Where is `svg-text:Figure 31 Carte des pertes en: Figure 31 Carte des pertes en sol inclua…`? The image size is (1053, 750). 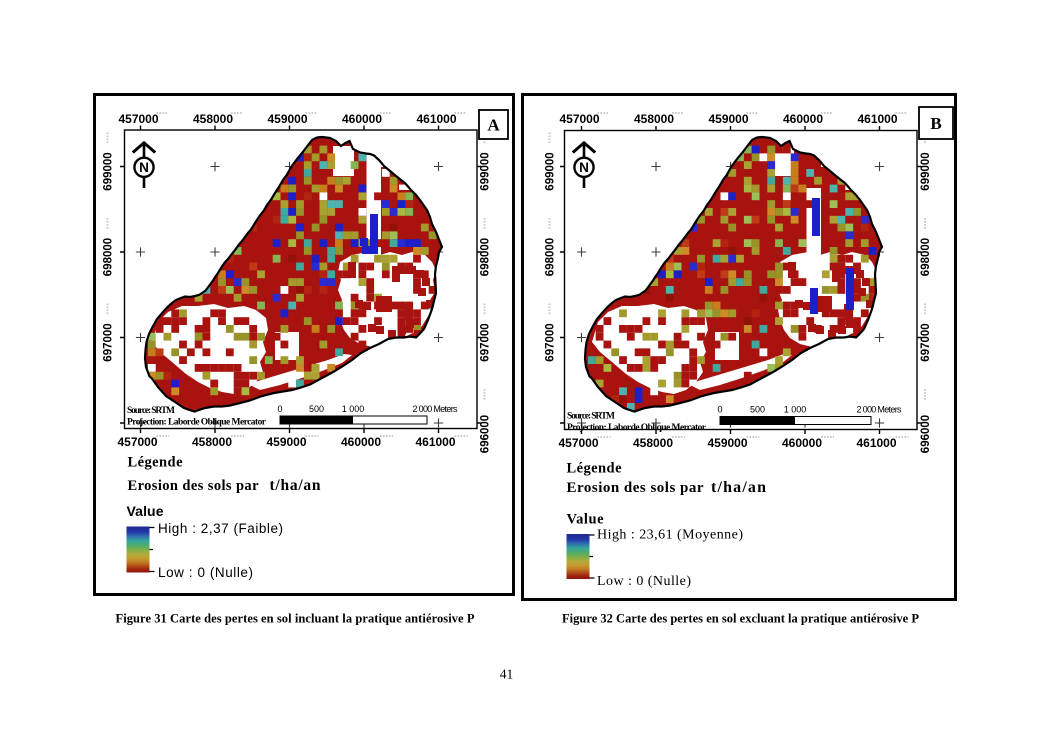
svg-text:Figure 31 Carte des pertes en: Figure 31 Carte des pertes en sol inclua… is located at coordinates (295, 619).